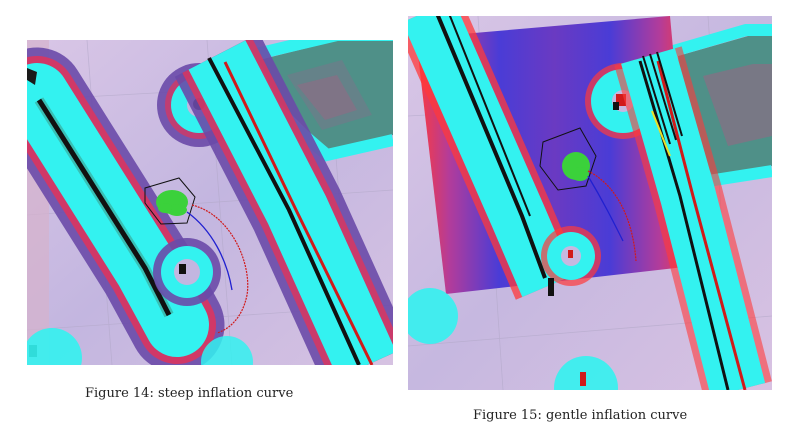 The image size is (812, 432). What do you see at coordinates (662, 98) in the screenshot?
I see `lethal-lines` at bounding box center [662, 98].